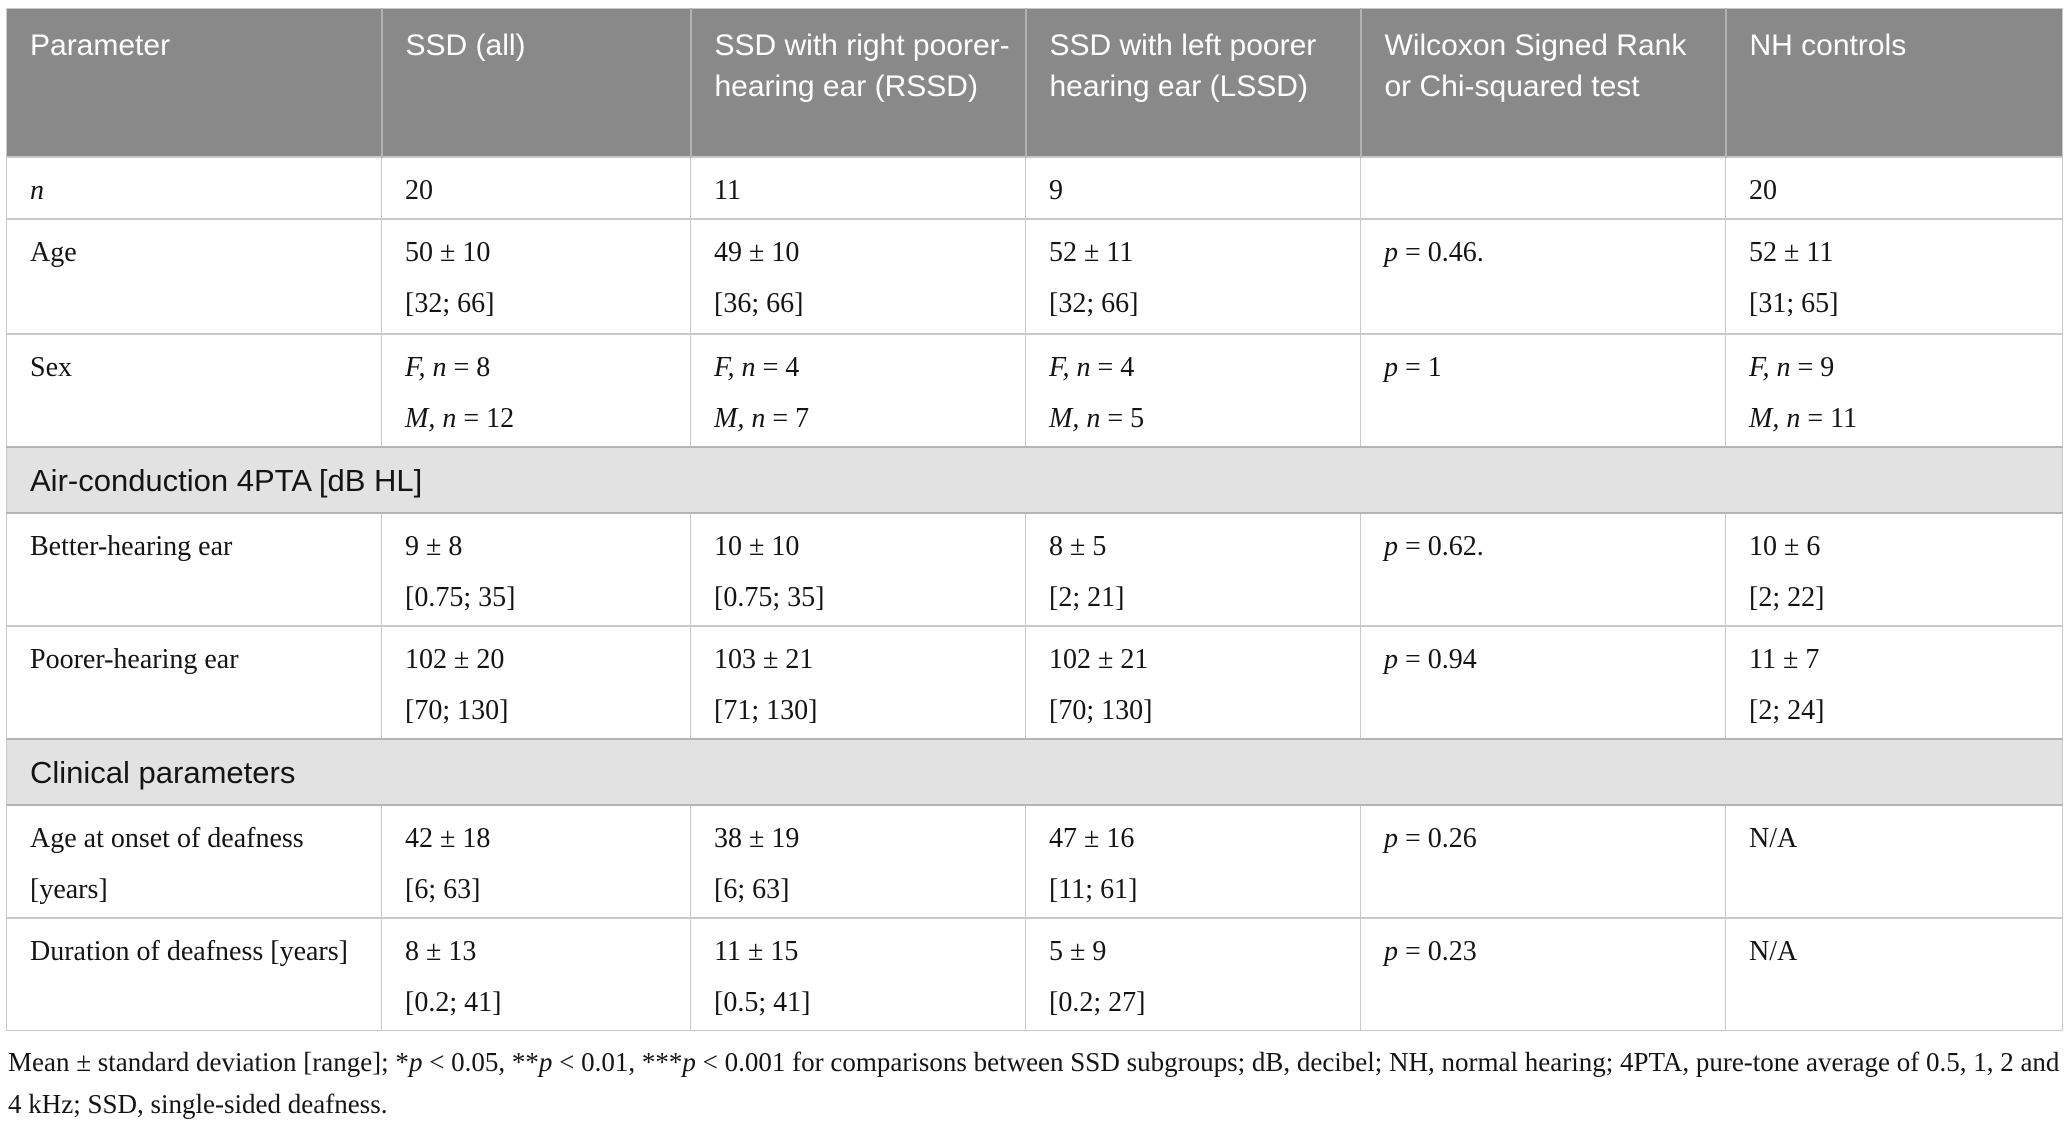 This screenshot has height=1125, width=2068. Describe the element at coordinates (1193, 681) in the screenshot. I see `table-cell: 102 ± 21 [70; 130]` at that location.